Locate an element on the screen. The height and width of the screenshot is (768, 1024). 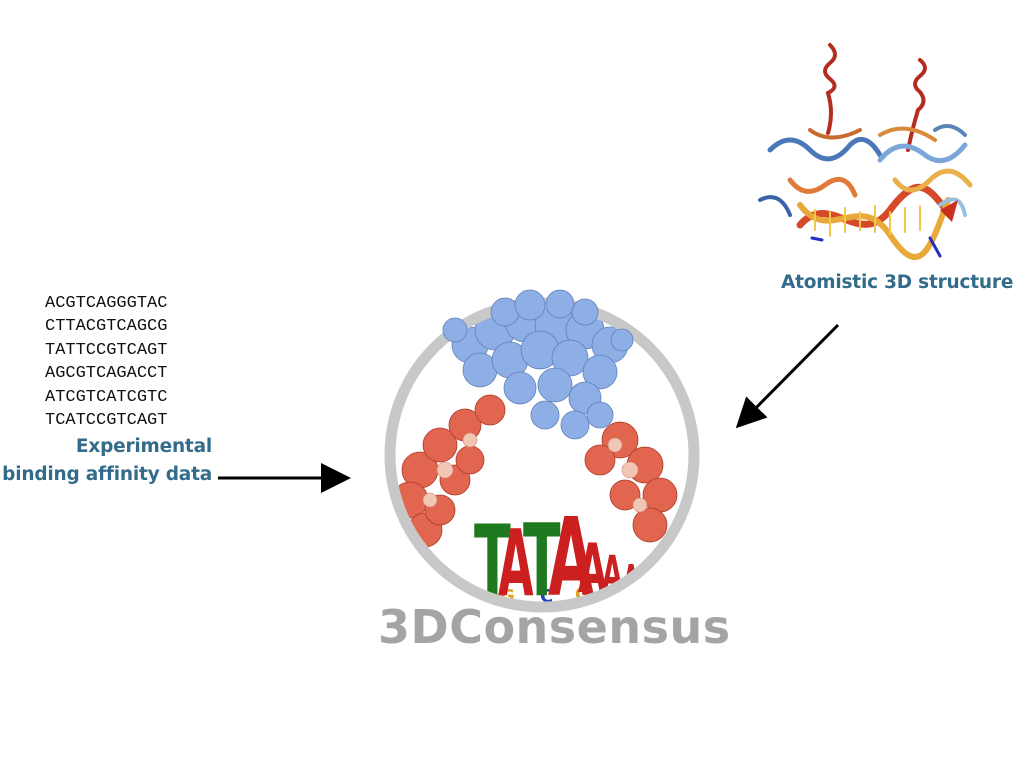
atomistic-structure-image is located at coordinates (865, 151).